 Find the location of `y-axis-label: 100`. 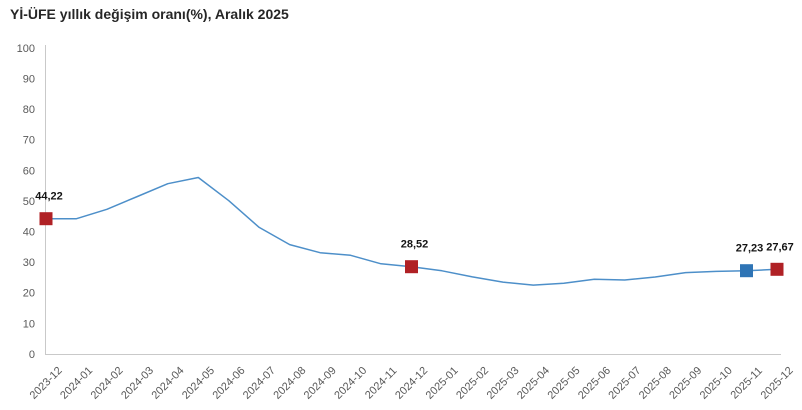

y-axis-label: 100 is located at coordinates (26, 49).